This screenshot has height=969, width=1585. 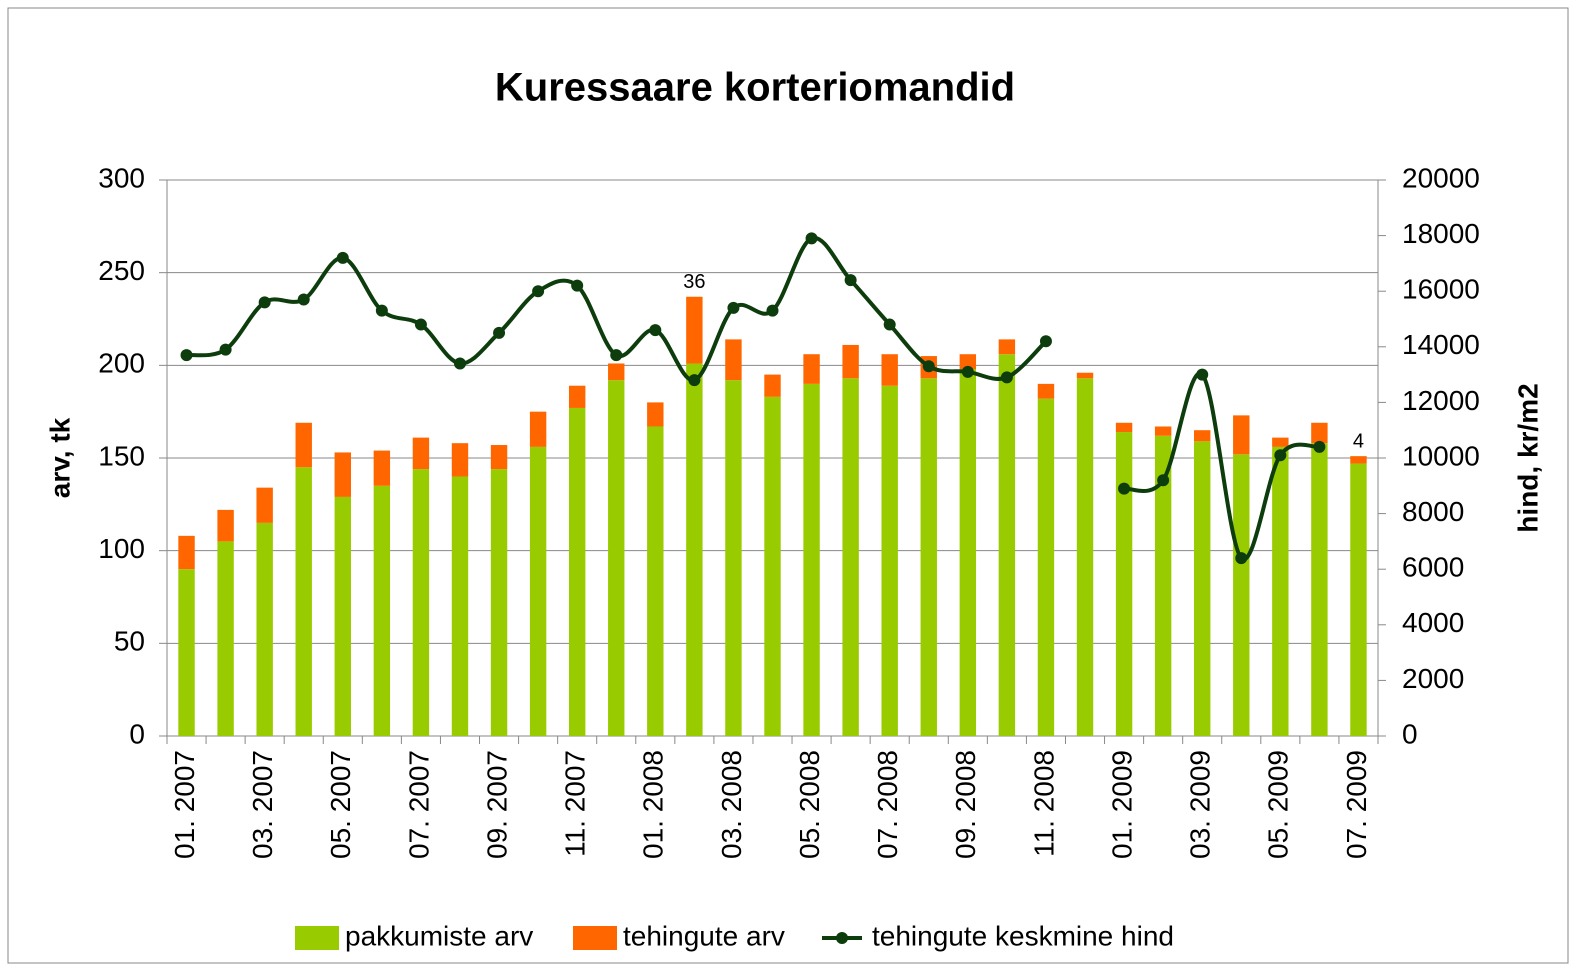 I want to click on y2-tick-label: 12000, so click(x=1441, y=400).